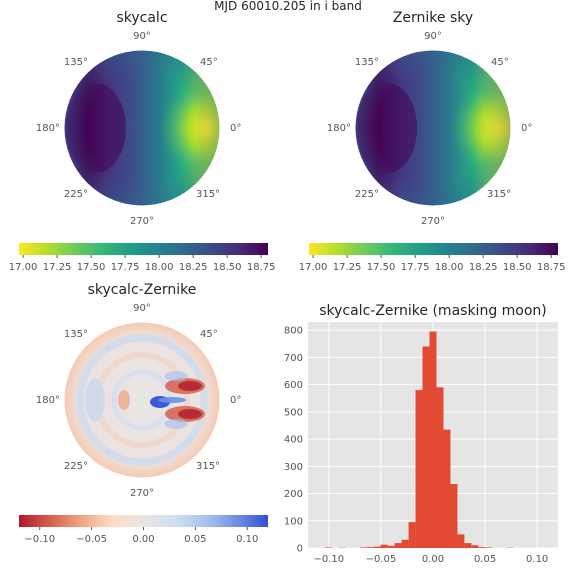  Describe the element at coordinates (143, 530) in the screenshot. I see `diff-colorbar: −0.10 −0.05 0.00 0.05 0.10` at that location.